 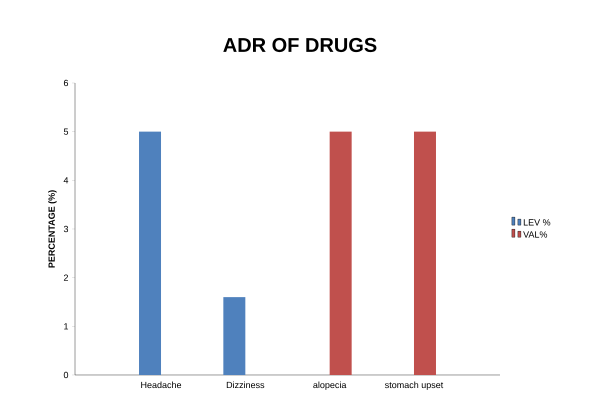 What do you see at coordinates (161, 385) in the screenshot?
I see `x-tick-label: Headache` at bounding box center [161, 385].